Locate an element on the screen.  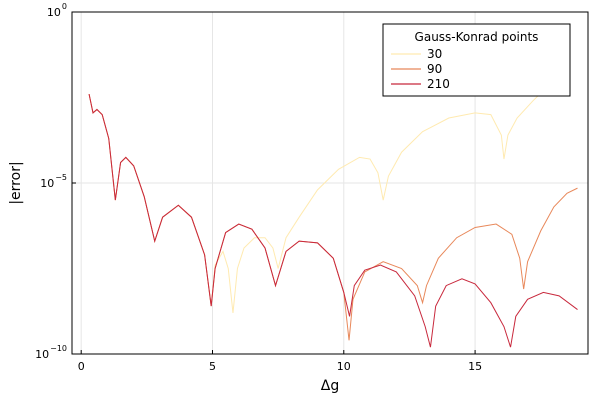
legend-label-30: 30 is located at coordinates (434, 54).